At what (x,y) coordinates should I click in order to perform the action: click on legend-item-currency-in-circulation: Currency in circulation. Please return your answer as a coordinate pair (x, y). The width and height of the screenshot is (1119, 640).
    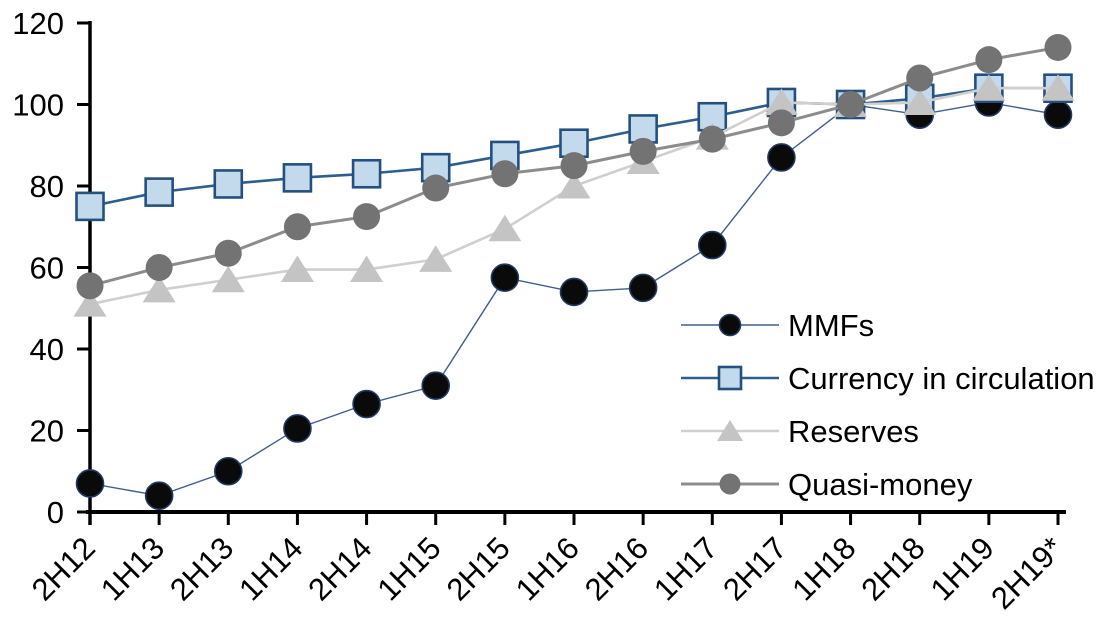
    Looking at the image, I should click on (888, 378).